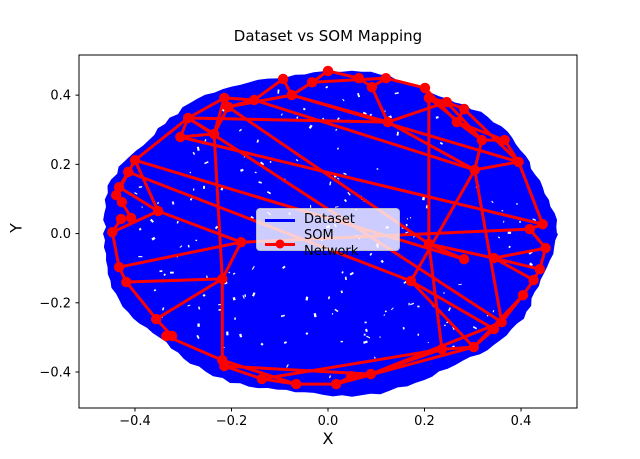  I want to click on chart-title: Dataset vs SOM Mapping, so click(328, 36).